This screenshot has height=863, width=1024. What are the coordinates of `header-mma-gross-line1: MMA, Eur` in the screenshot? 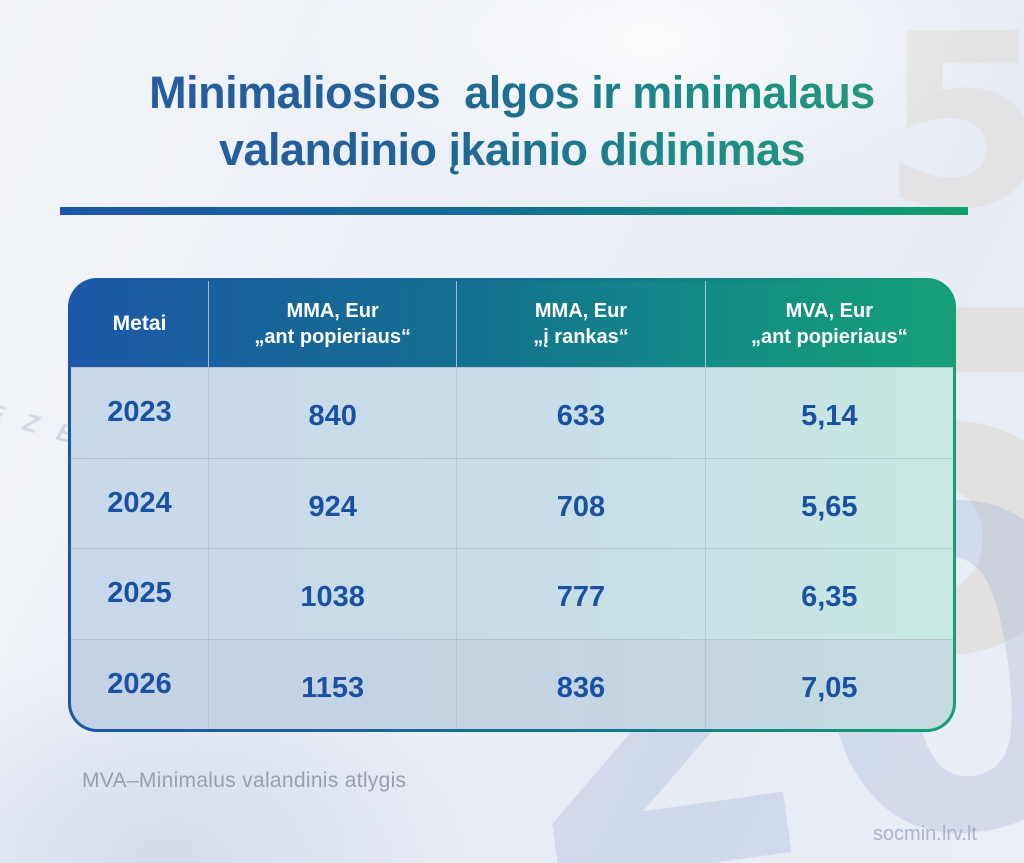 It's located at (332, 311).